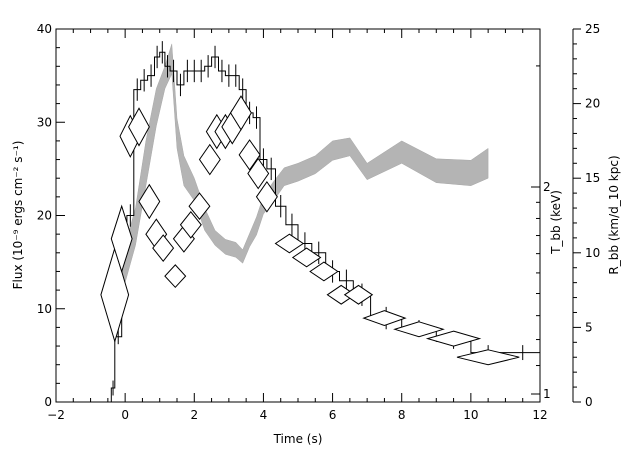 The image size is (640, 461). Describe the element at coordinates (298, 439) in the screenshot. I see `x-axis-label: Time (s)` at that location.